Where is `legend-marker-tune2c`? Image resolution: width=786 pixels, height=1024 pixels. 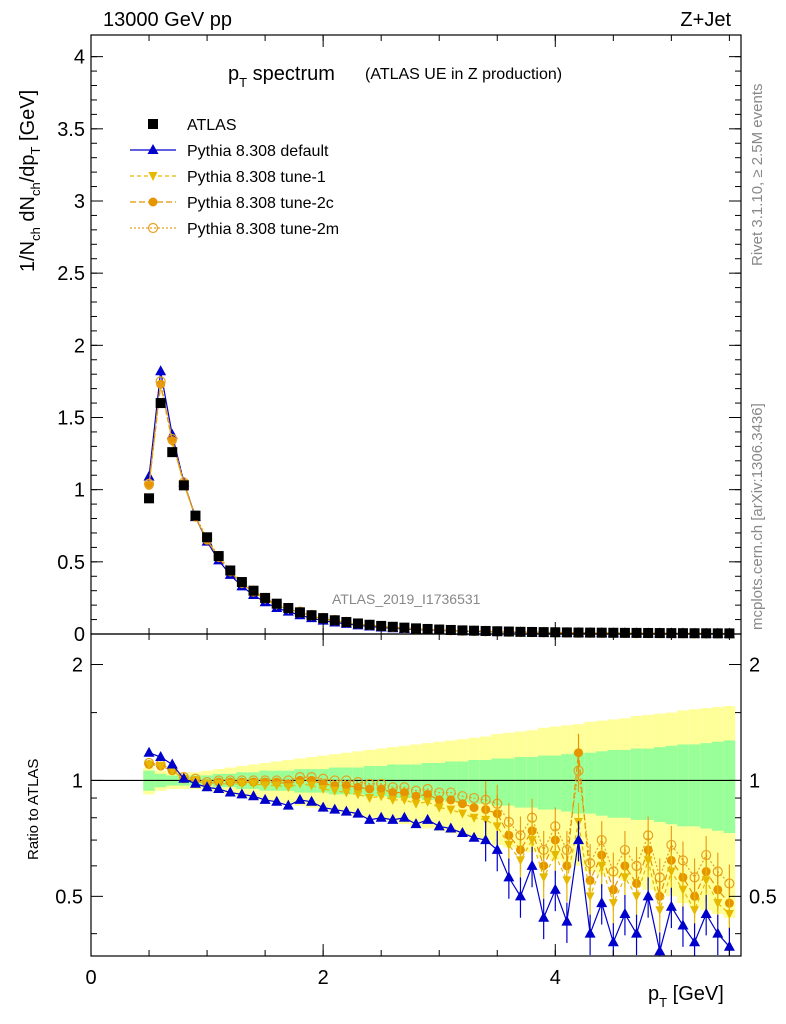 legend-marker-tune2c is located at coordinates (153, 202).